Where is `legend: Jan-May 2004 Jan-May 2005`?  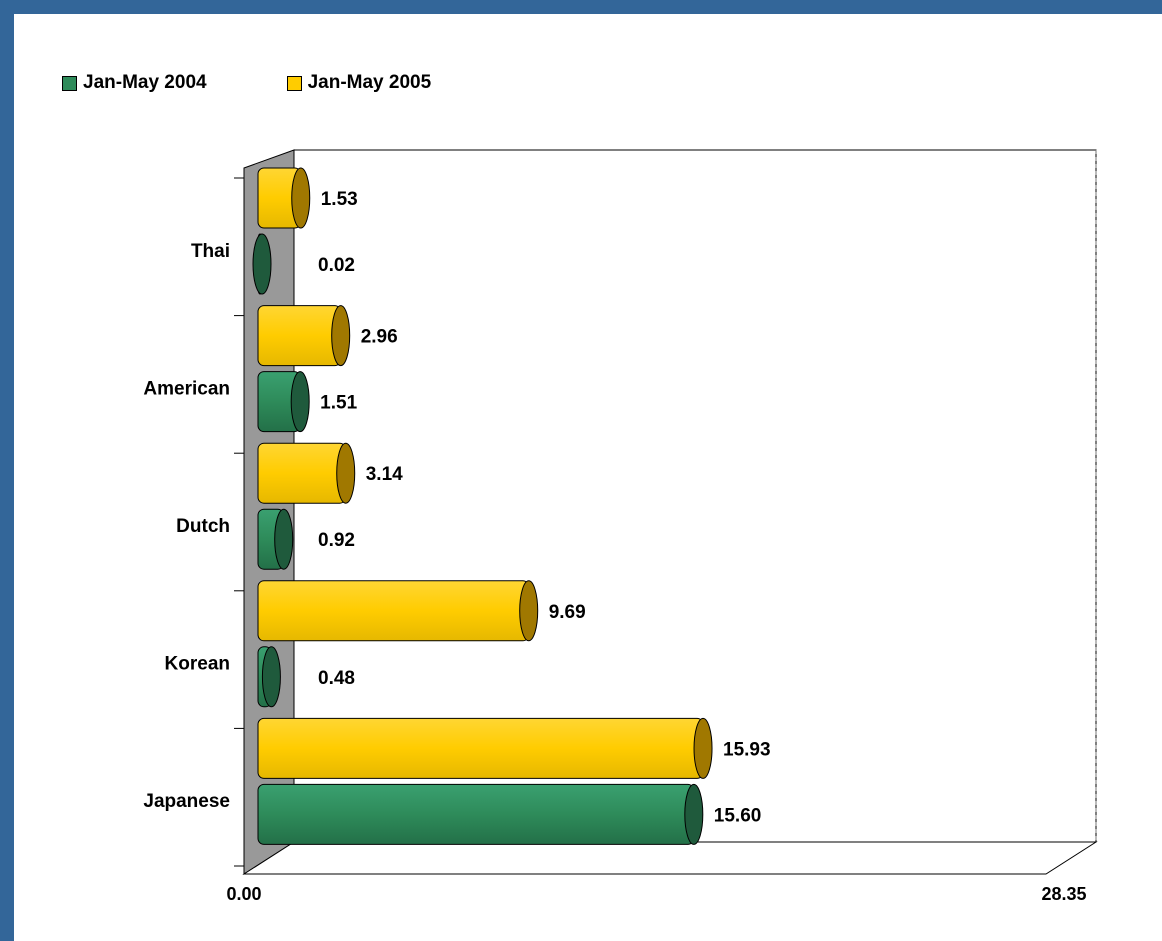 legend: Jan-May 2004 Jan-May 2005 is located at coordinates (246, 83).